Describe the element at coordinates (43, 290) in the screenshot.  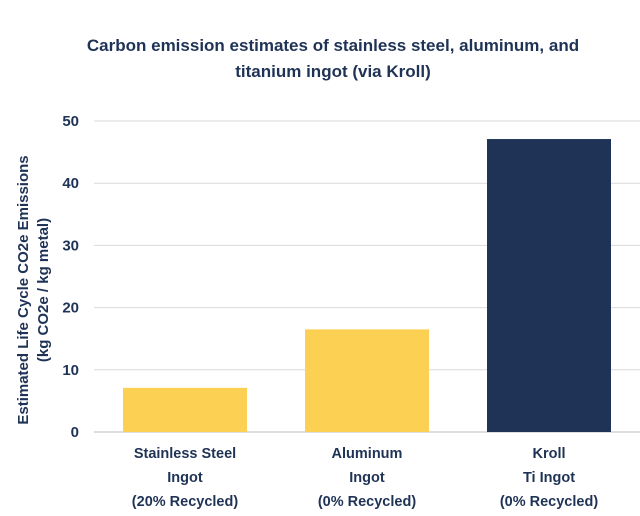
I see `y-axis-title-line: (kg CO2e / kg metal)` at that location.